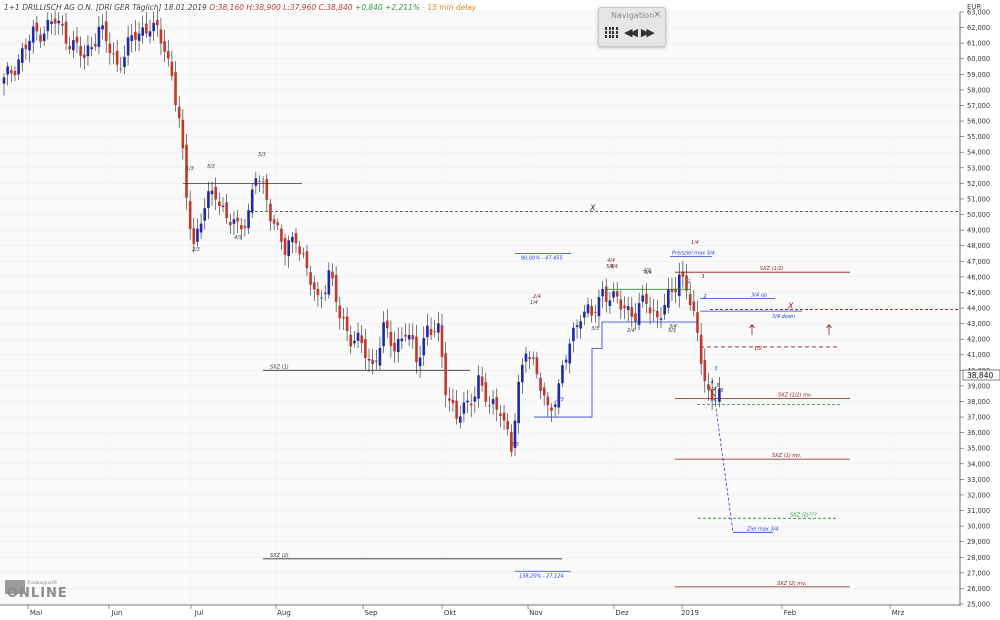  Describe the element at coordinates (795, 395) in the screenshot. I see `level-label: SXZ (1/2) mv.` at that location.